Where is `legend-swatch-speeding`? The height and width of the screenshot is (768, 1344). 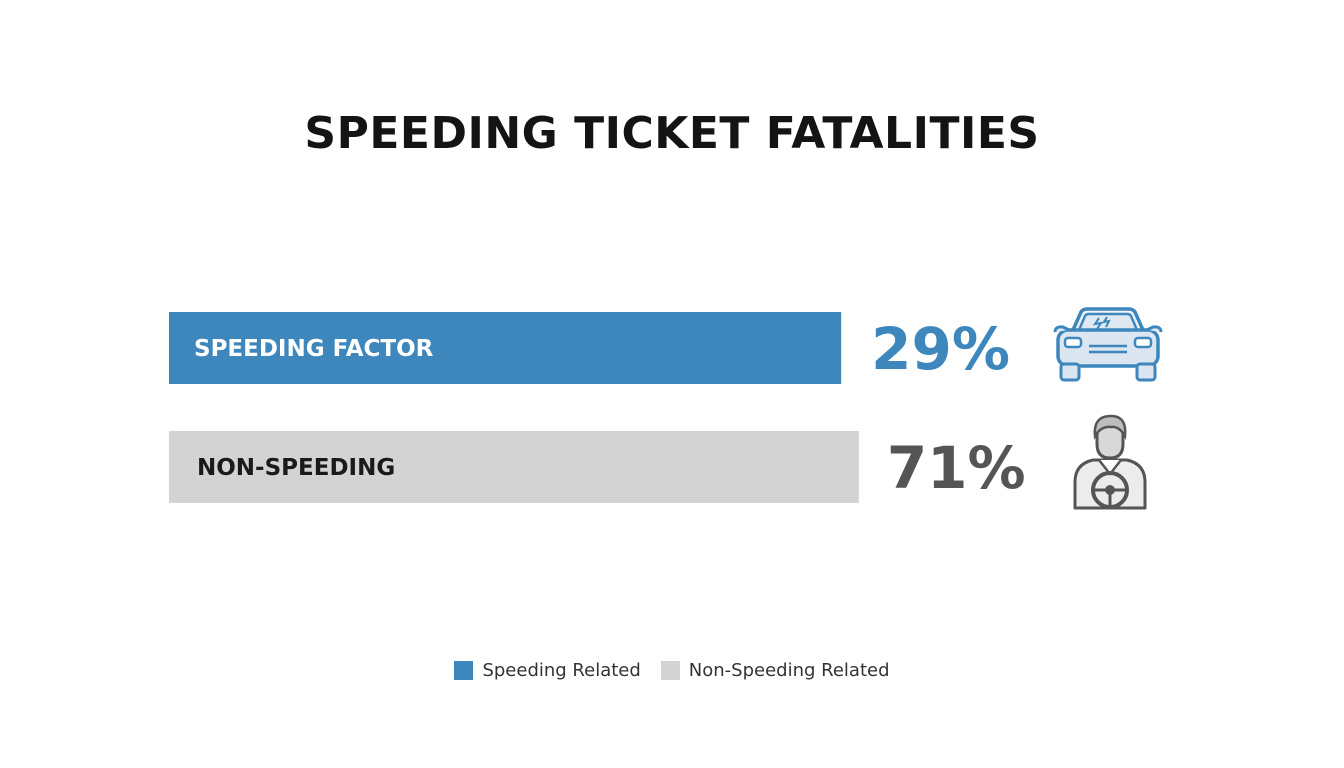 legend-swatch-speeding is located at coordinates (464, 670).